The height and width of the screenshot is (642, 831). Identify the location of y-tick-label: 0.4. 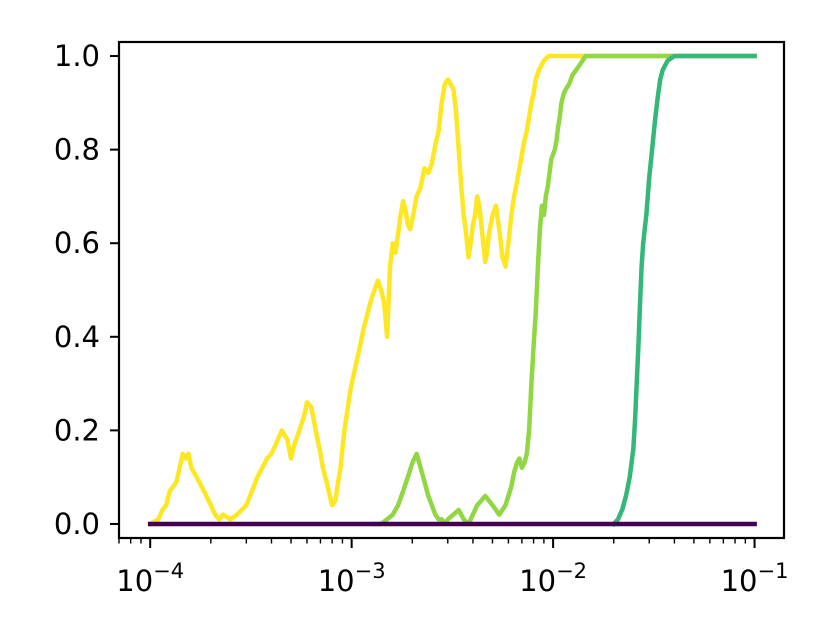
(77, 337).